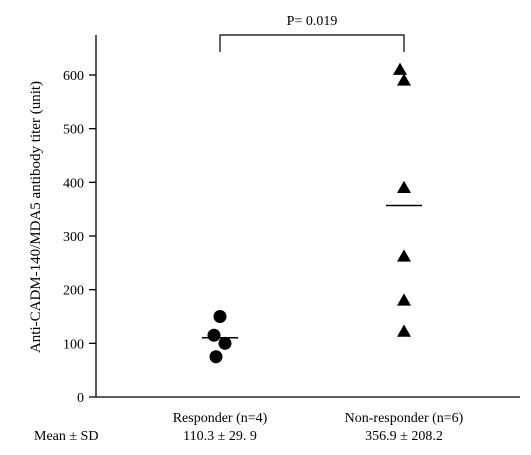 This screenshot has width=531, height=455. Describe the element at coordinates (312, 21) in the screenshot. I see `p-value-label: P= 0.019` at that location.